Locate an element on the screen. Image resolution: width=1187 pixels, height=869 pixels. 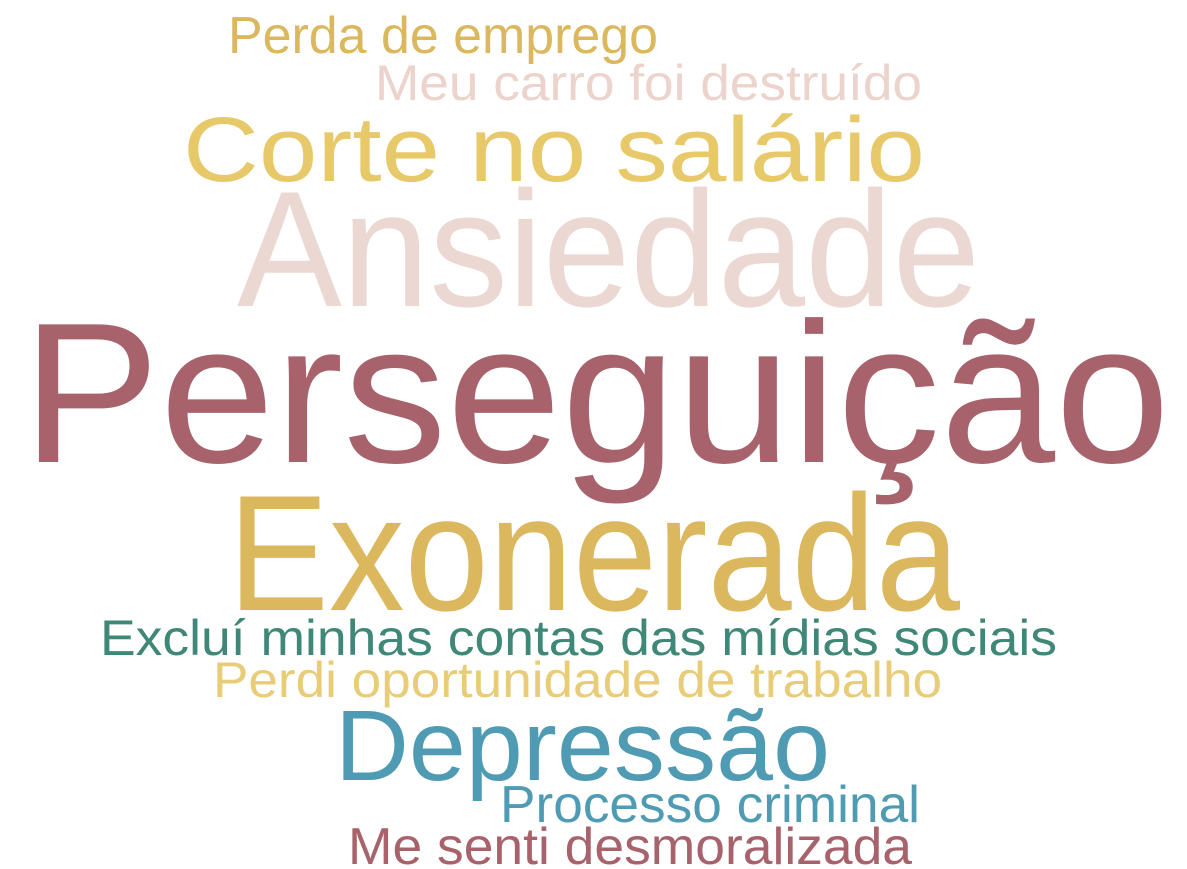
word: Processo criminal is located at coordinates (710, 805).